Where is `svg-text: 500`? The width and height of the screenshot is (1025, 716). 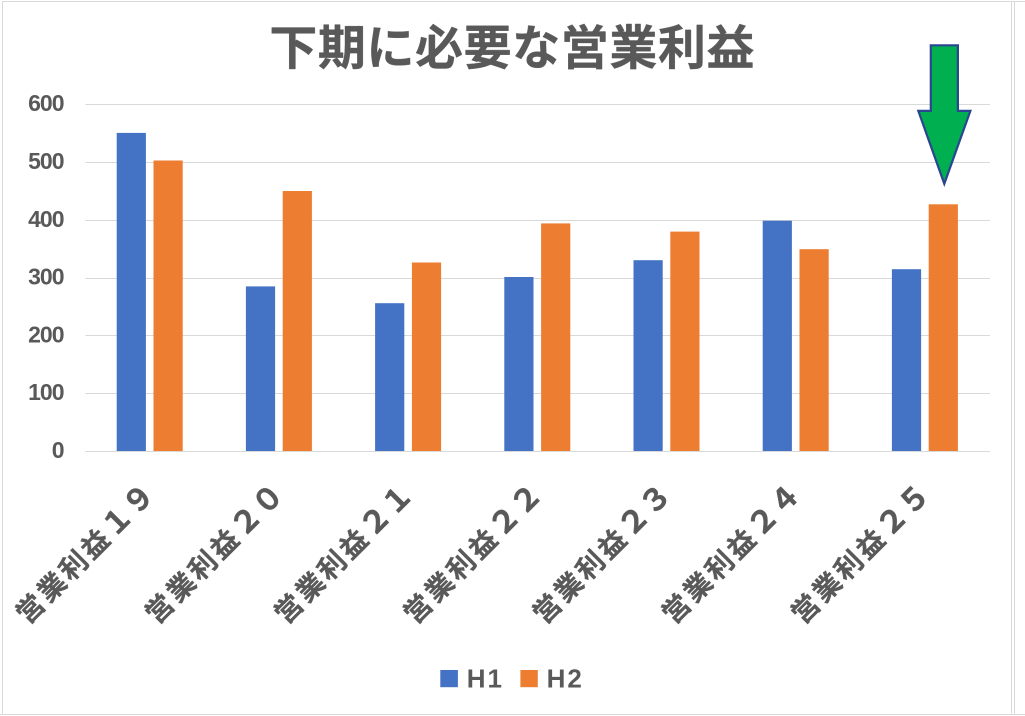
svg-text: 500 is located at coordinates (46, 161).